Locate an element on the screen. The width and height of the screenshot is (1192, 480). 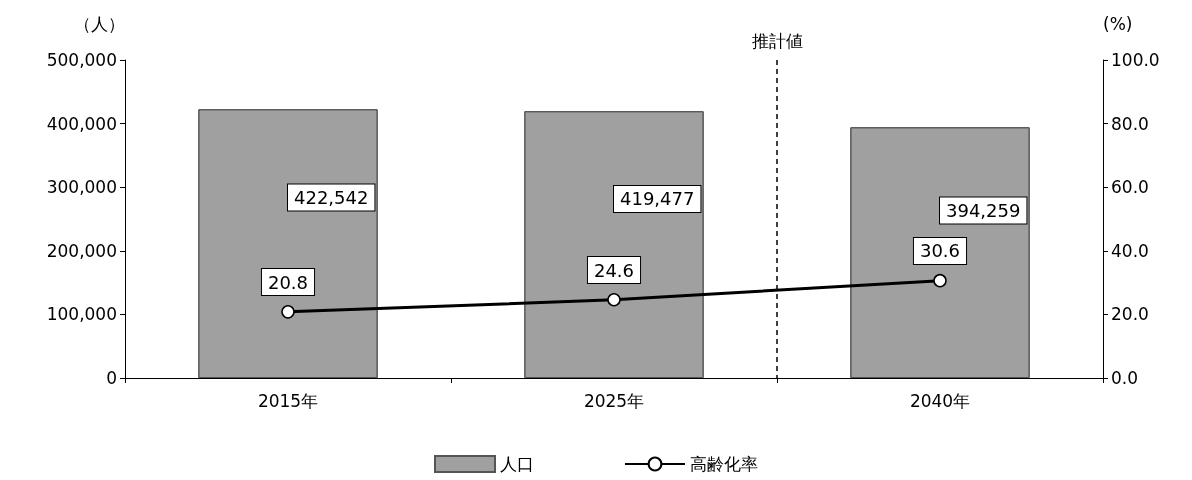
y-tick-label: 0 is located at coordinates (111, 378).